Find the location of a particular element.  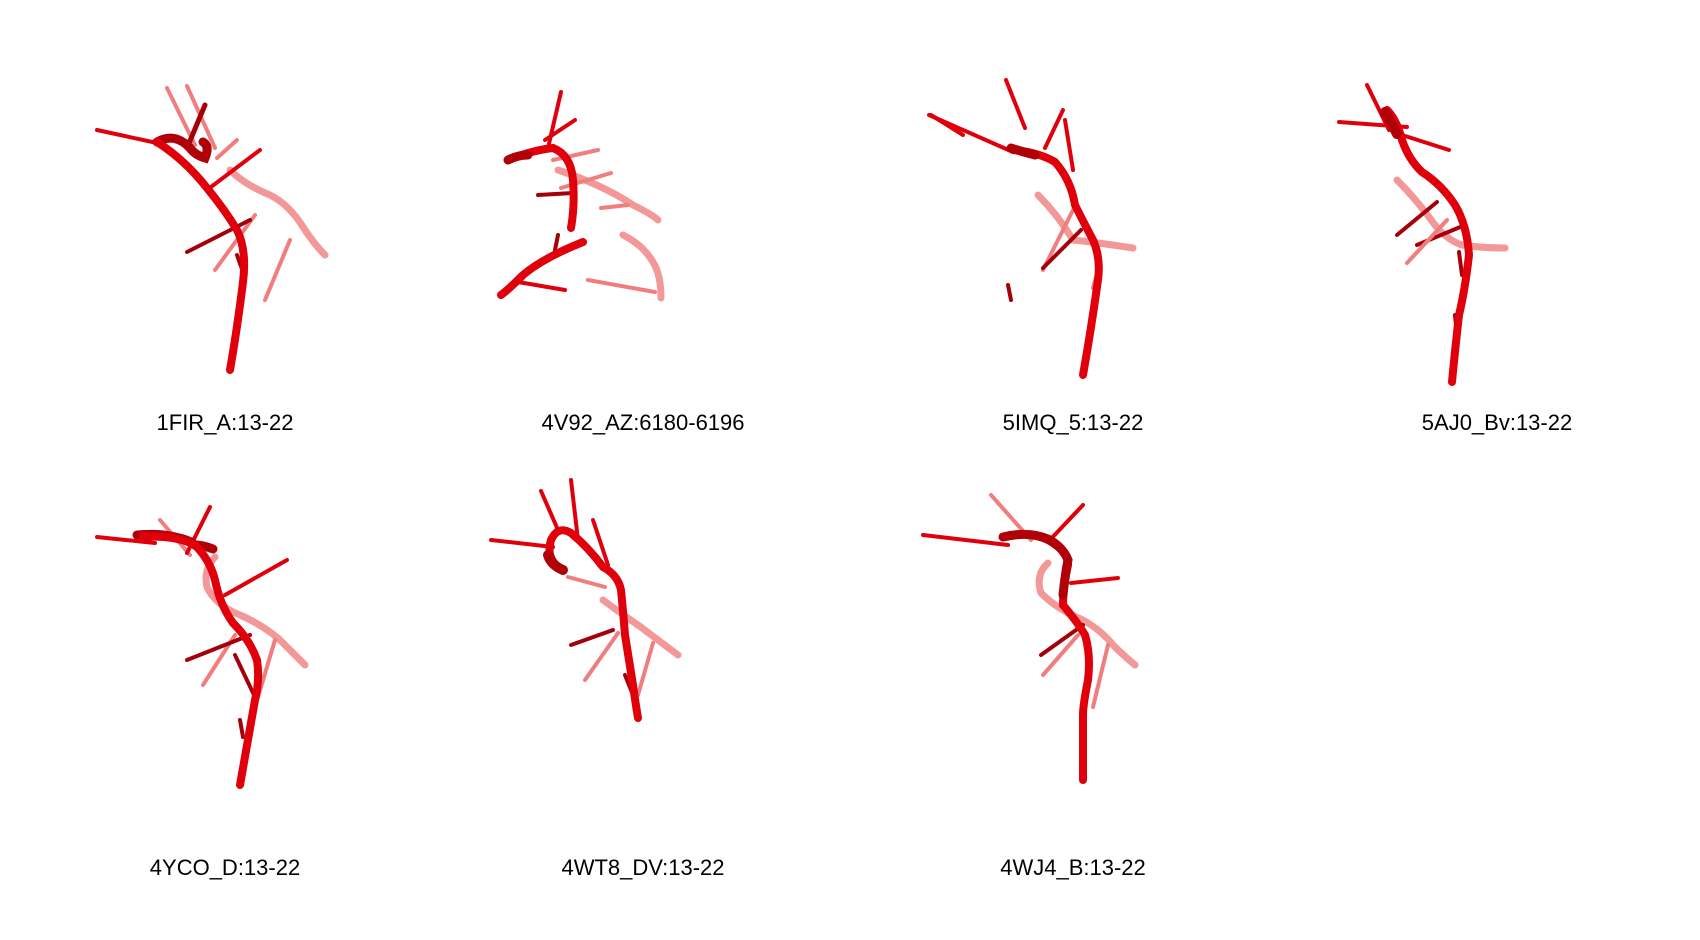

structure-panel-5: 4YCO_D:13-22 is located at coordinates (225, 685).